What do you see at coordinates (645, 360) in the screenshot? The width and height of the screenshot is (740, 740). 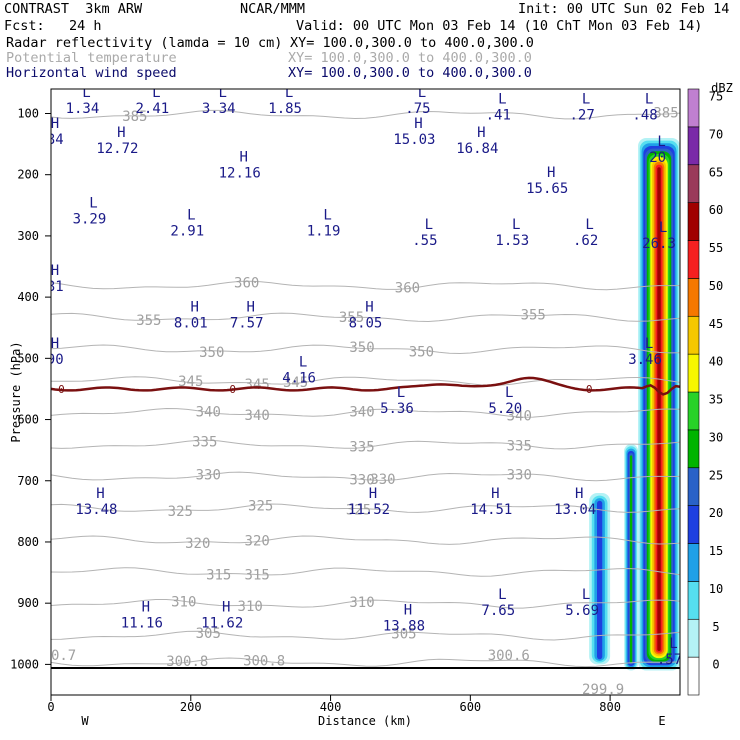 I see `wind-speed-value: 3.46` at bounding box center [645, 360].